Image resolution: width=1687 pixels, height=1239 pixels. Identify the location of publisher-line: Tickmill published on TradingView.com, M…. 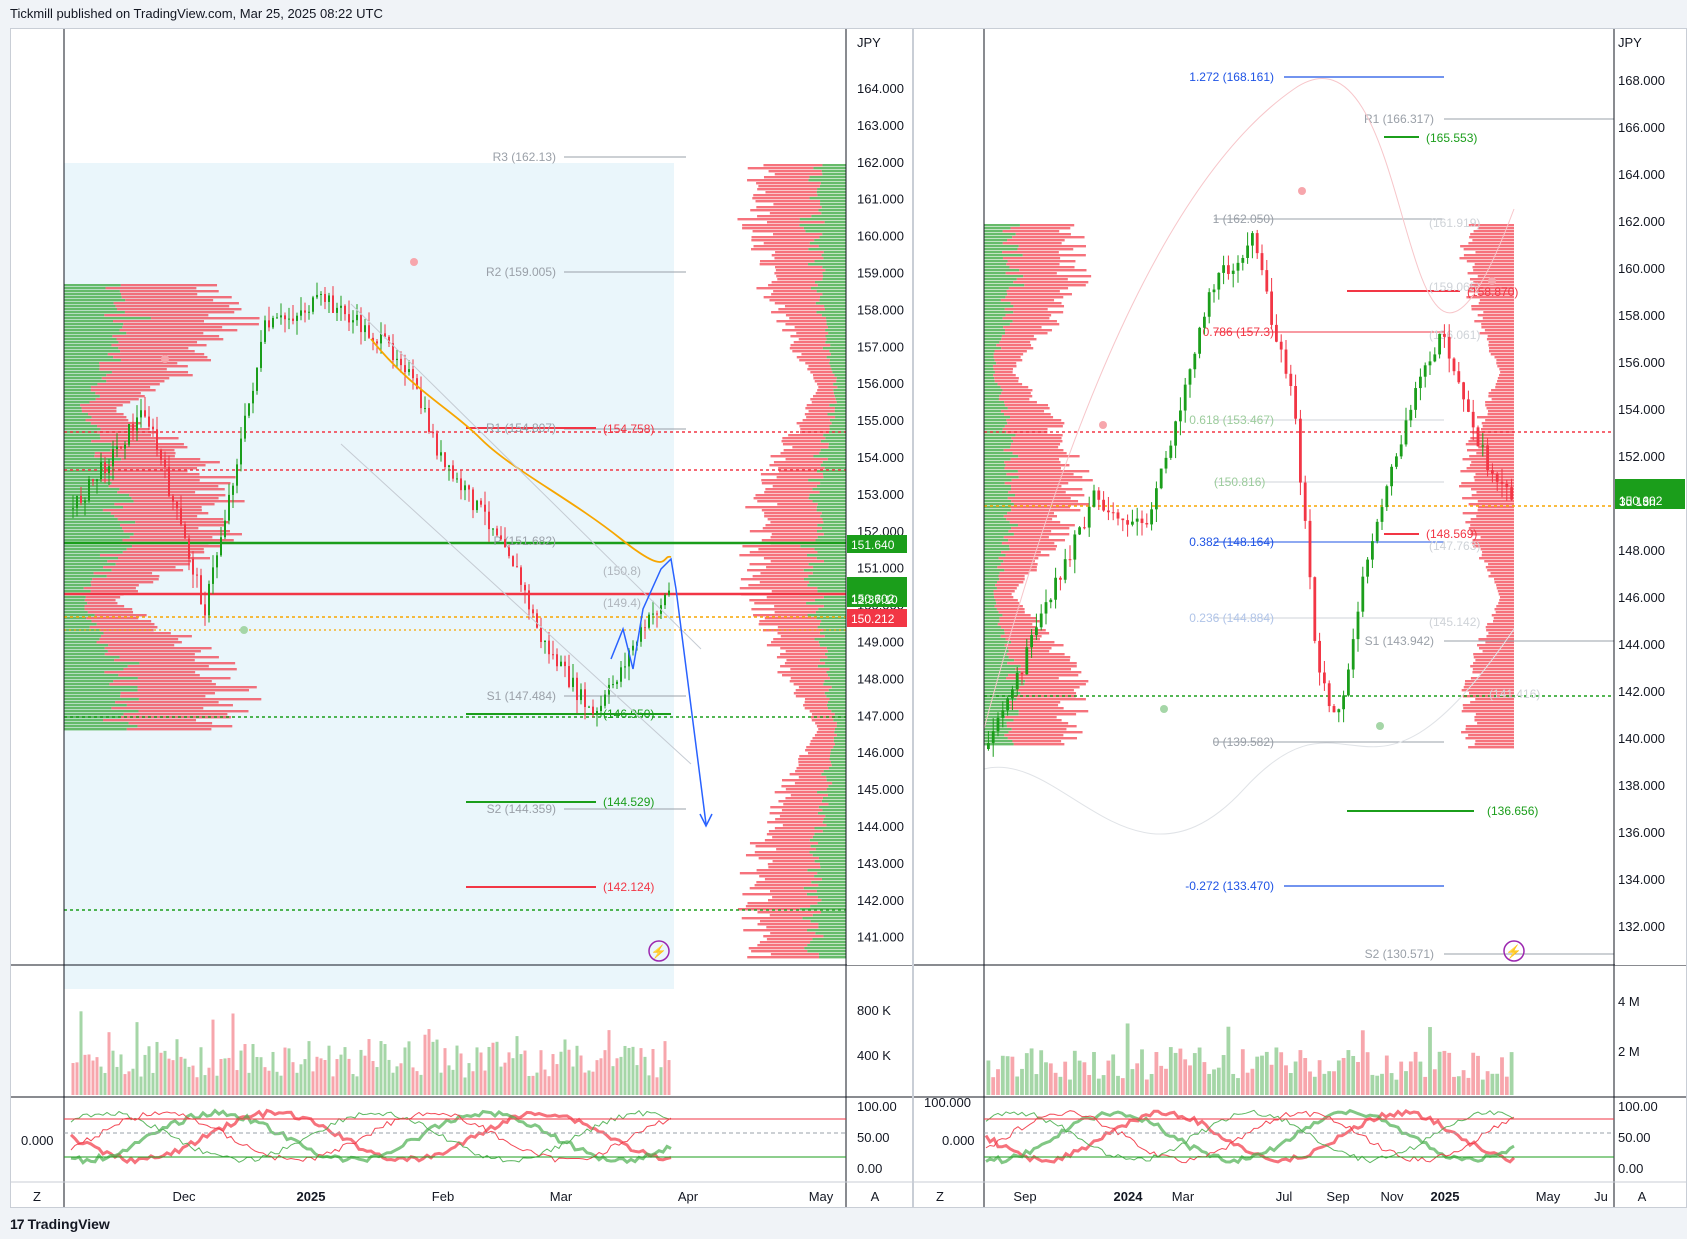
(196, 13).